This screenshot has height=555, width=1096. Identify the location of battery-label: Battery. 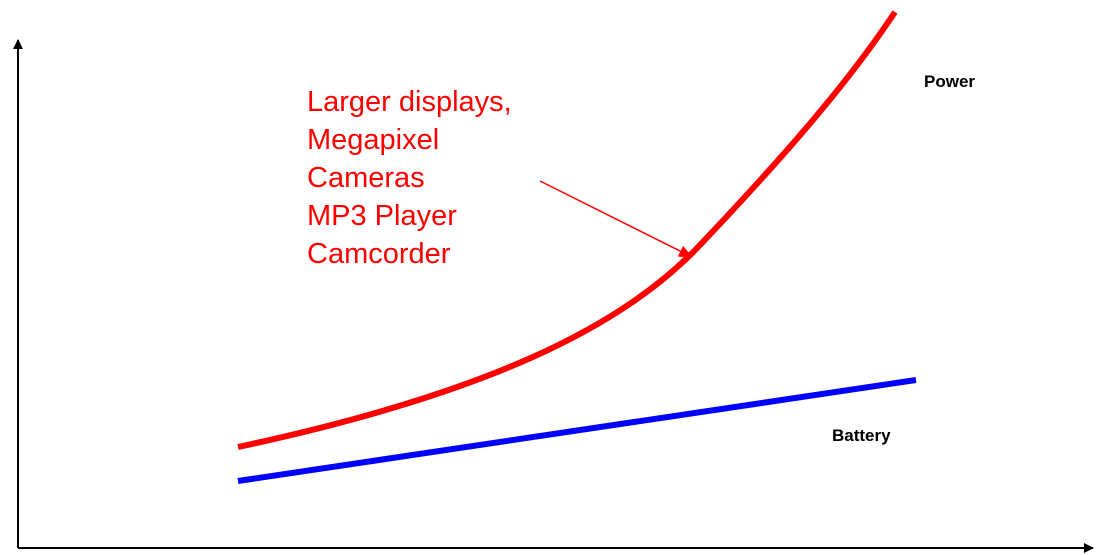
(861, 435).